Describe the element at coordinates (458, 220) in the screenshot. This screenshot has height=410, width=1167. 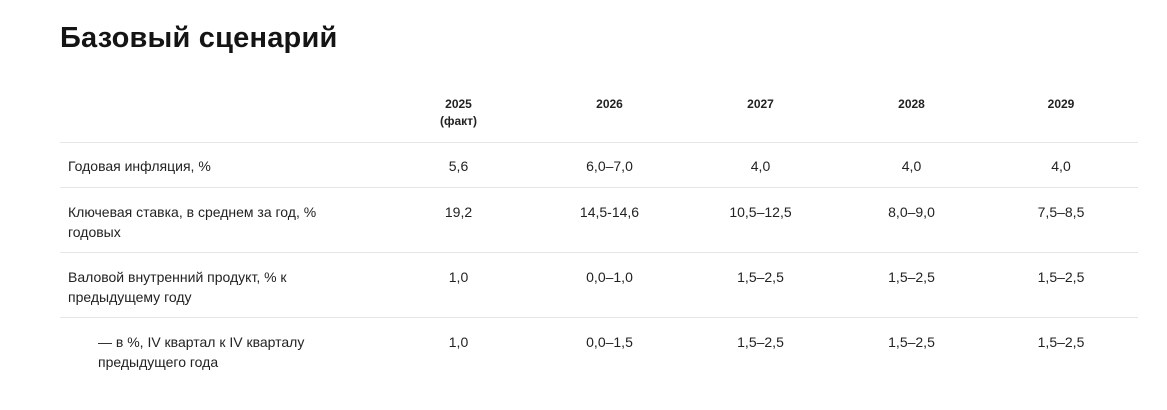
I see `table-cell: 19,2` at that location.